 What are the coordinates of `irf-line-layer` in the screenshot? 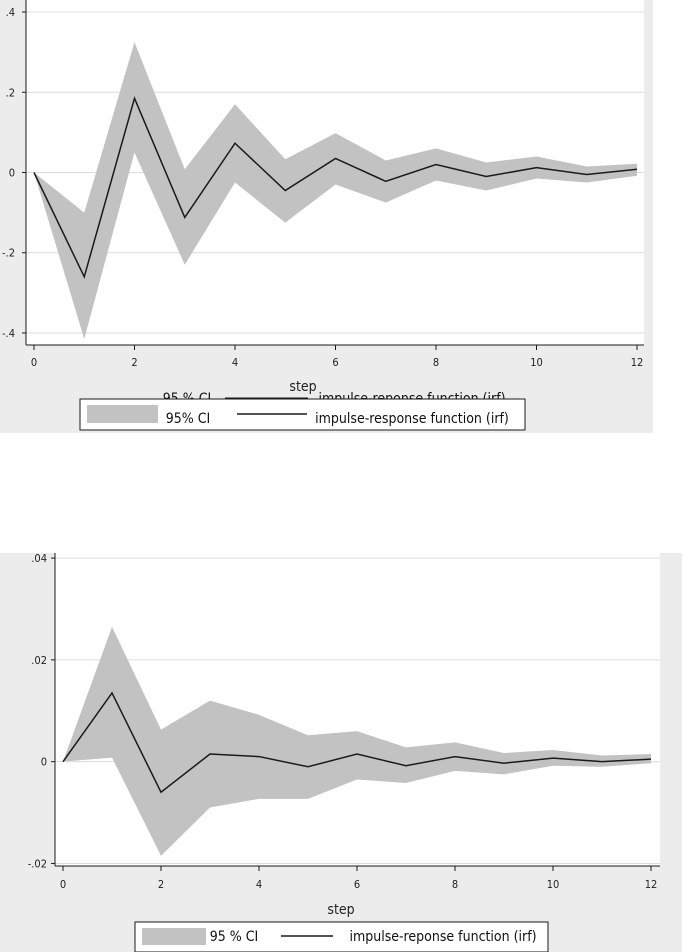 It's located at (357, 742).